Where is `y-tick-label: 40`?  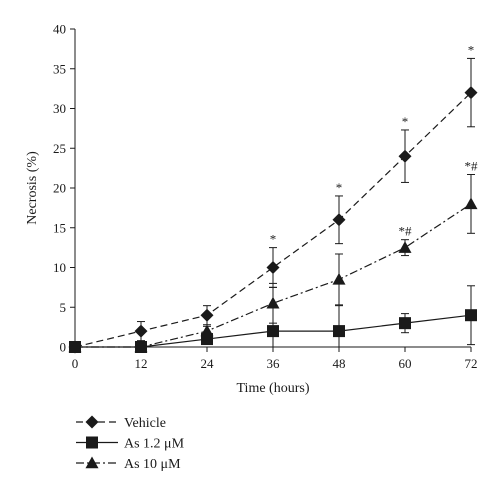
y-tick-label: 40 is located at coordinates (59, 29).